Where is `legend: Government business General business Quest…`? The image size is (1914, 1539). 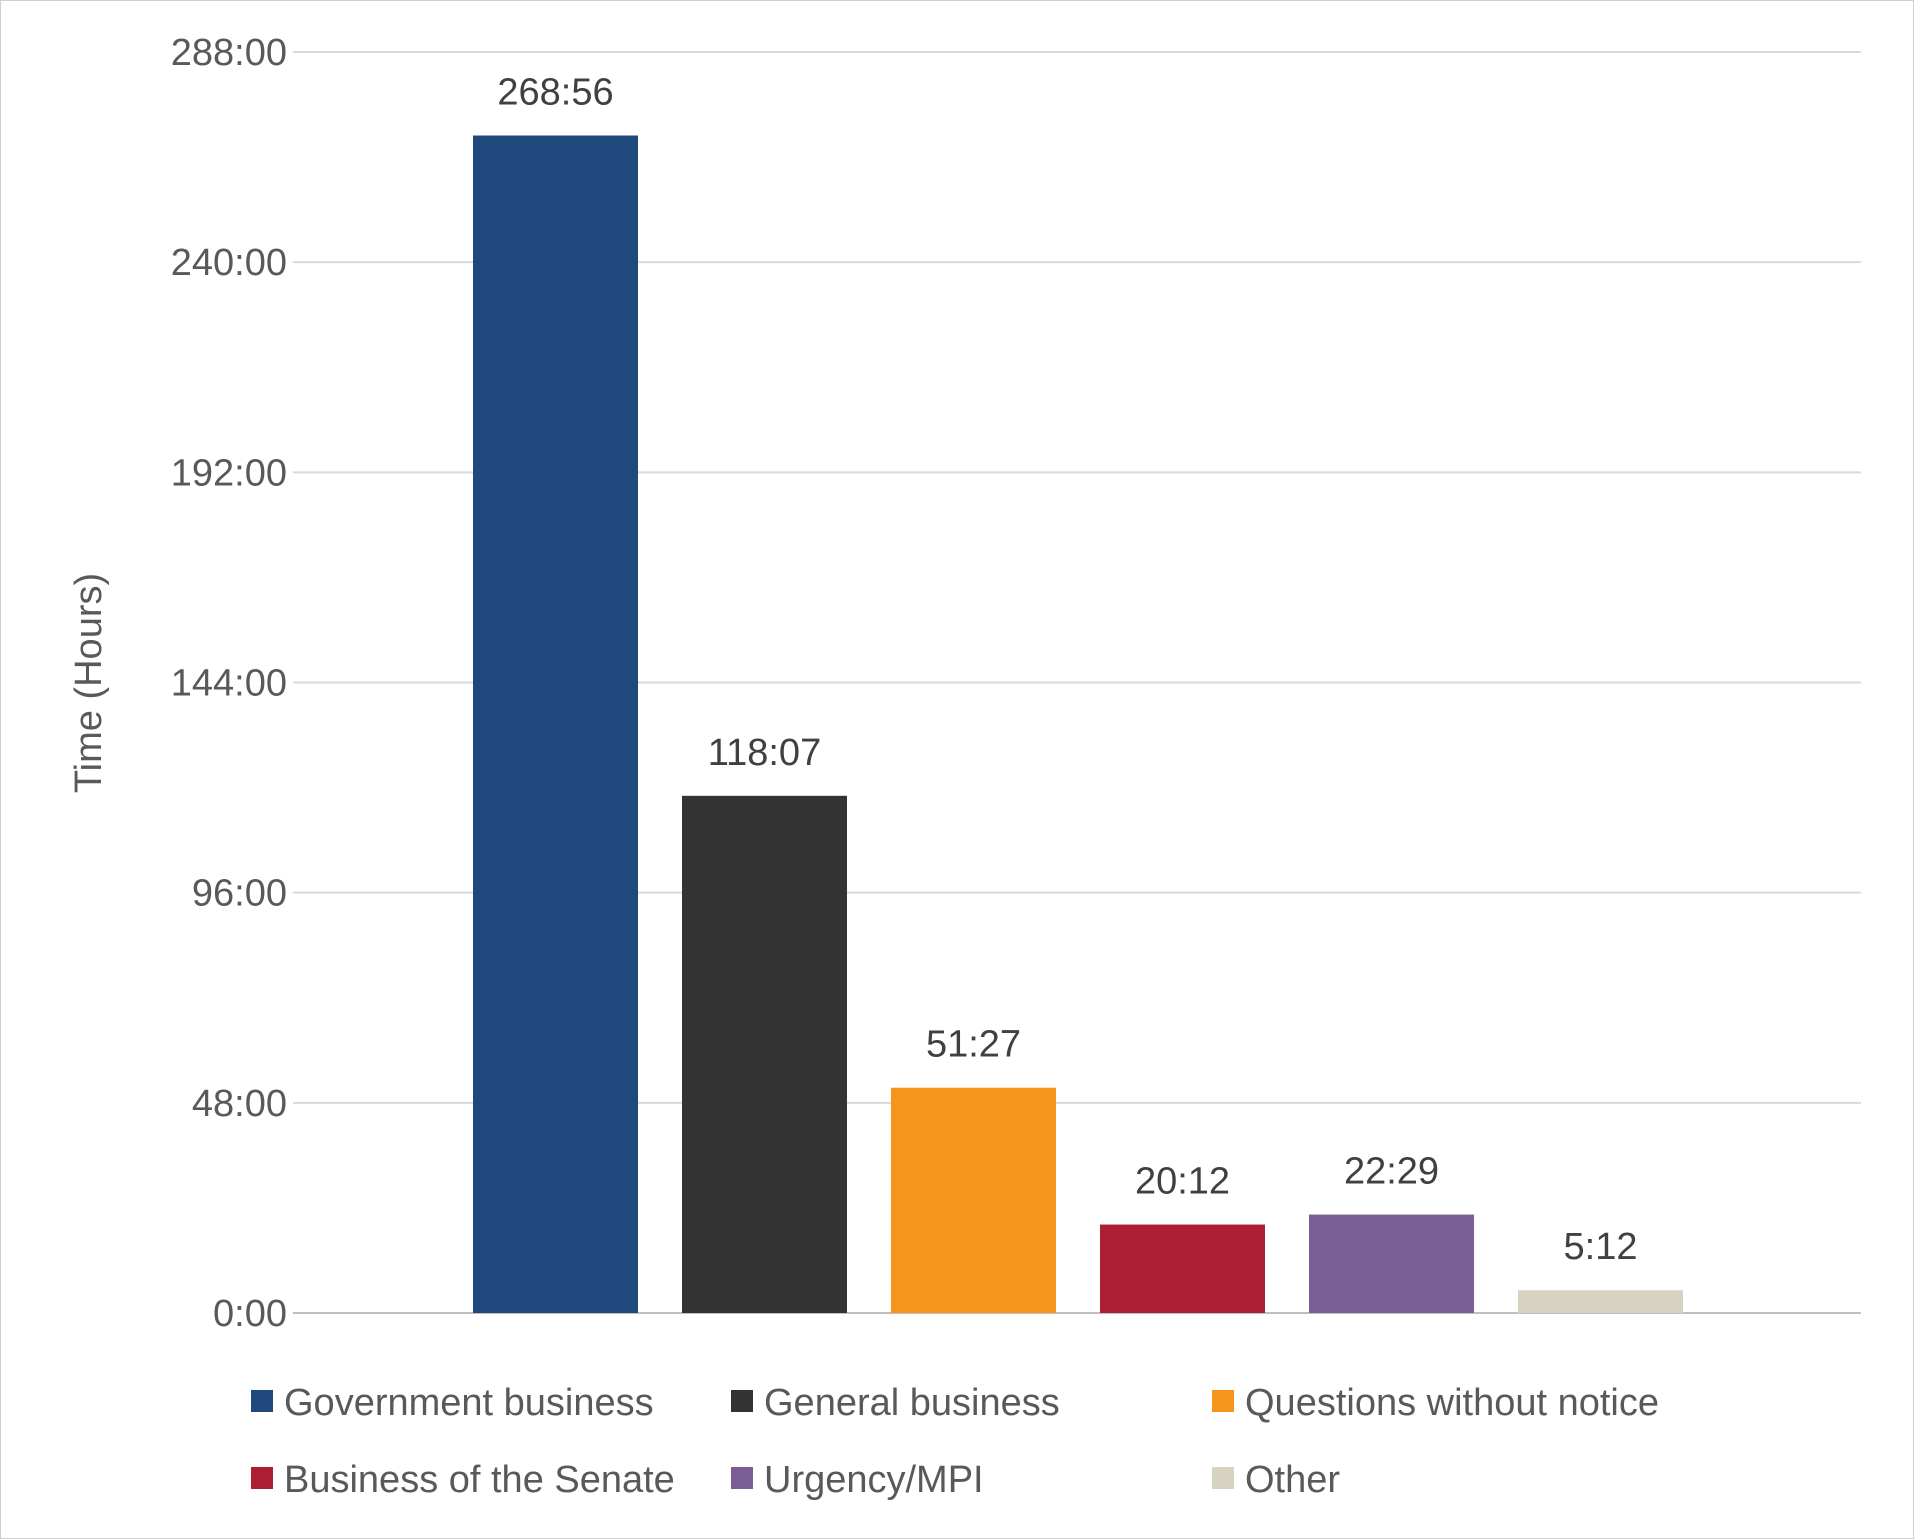 legend: Government business General business Quest… is located at coordinates (955, 1441).